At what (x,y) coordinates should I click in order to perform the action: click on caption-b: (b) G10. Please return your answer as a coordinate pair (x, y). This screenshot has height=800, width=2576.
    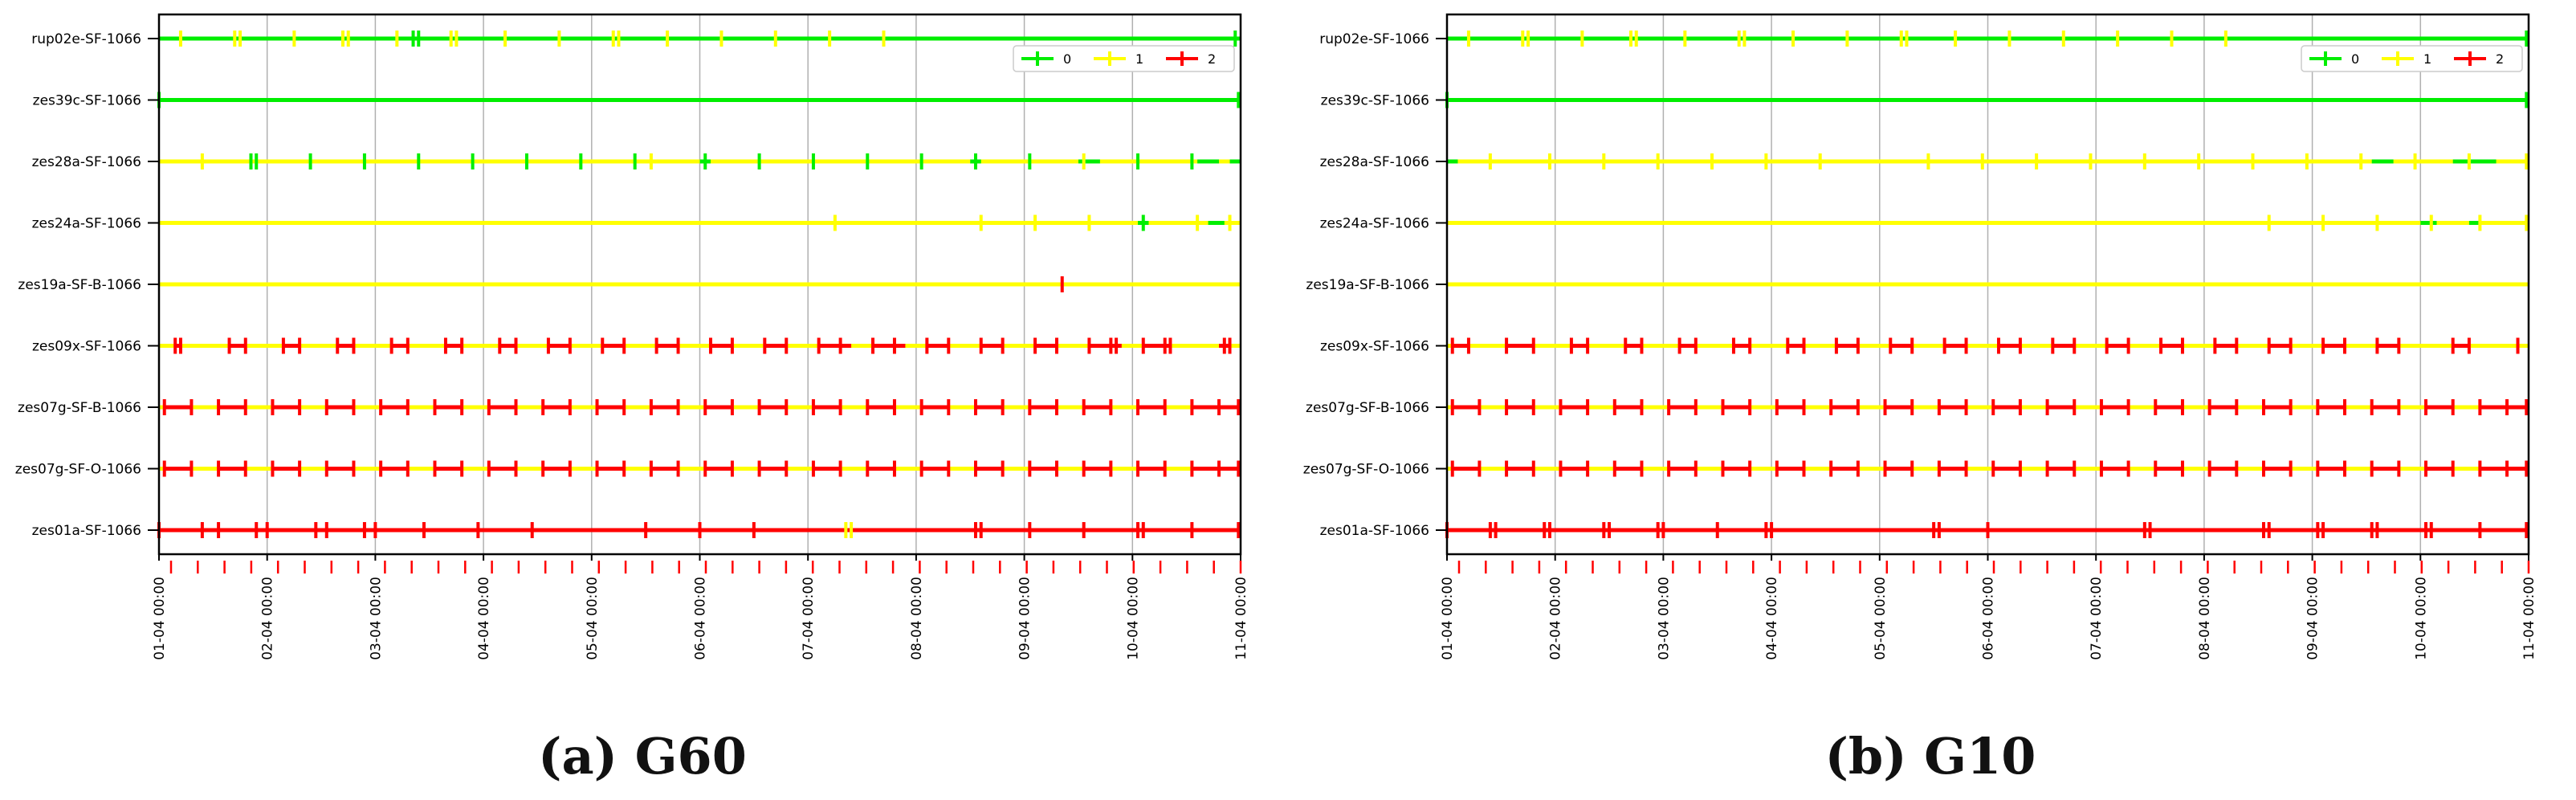
    Looking at the image, I should click on (1930, 757).